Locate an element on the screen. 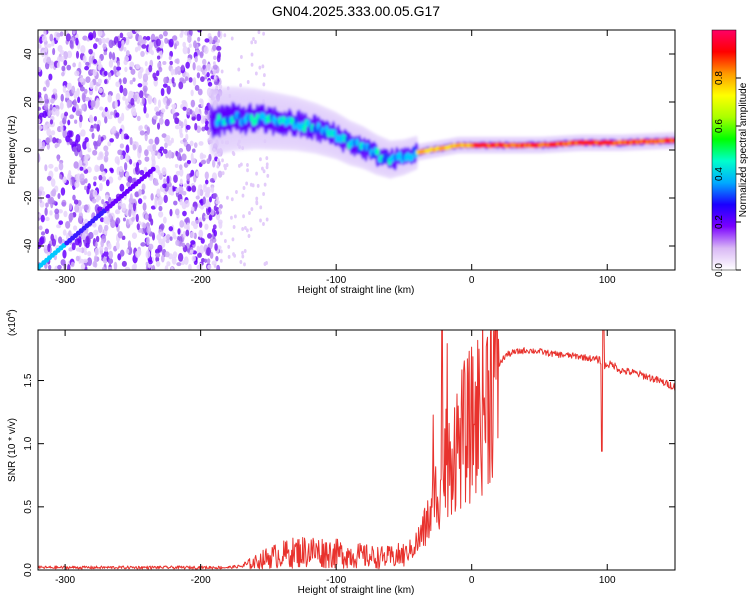 This screenshot has height=600, width=750. colorbar-tick-label: 0.4 is located at coordinates (719, 174).